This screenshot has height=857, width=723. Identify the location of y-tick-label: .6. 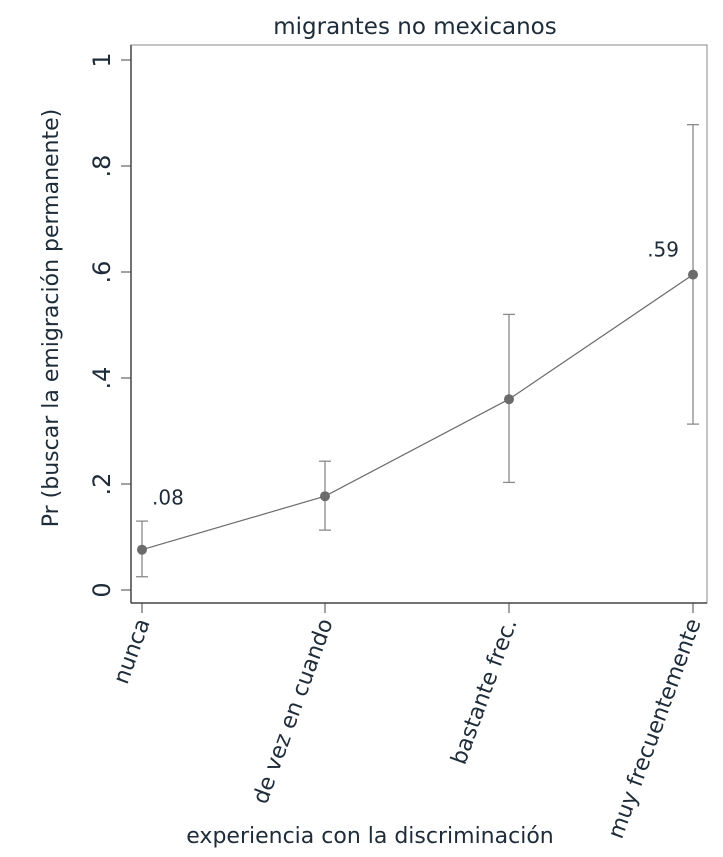
(102, 272).